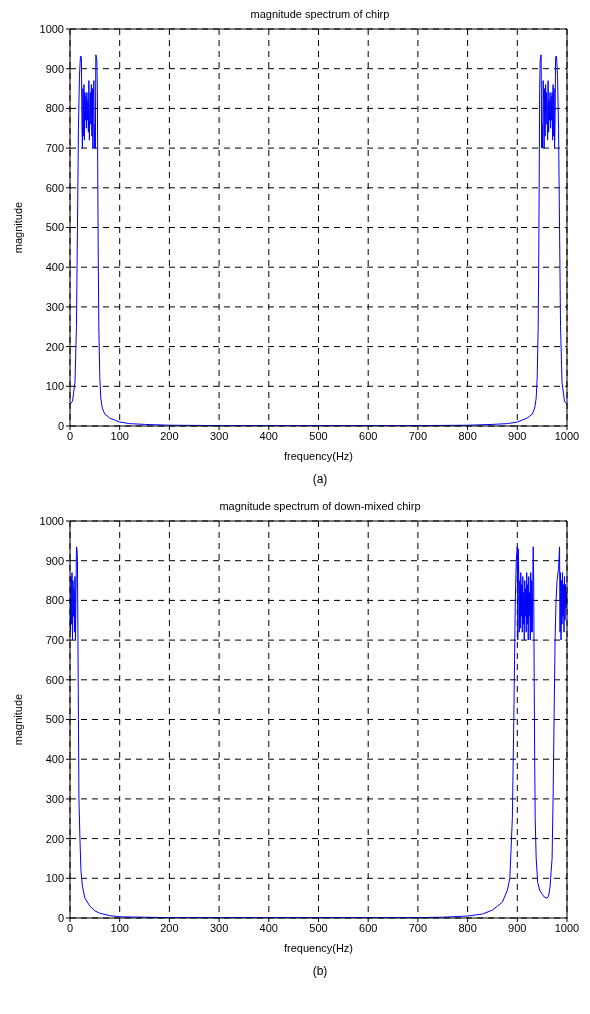  Describe the element at coordinates (320, 971) in the screenshot. I see `text: (b)` at that location.